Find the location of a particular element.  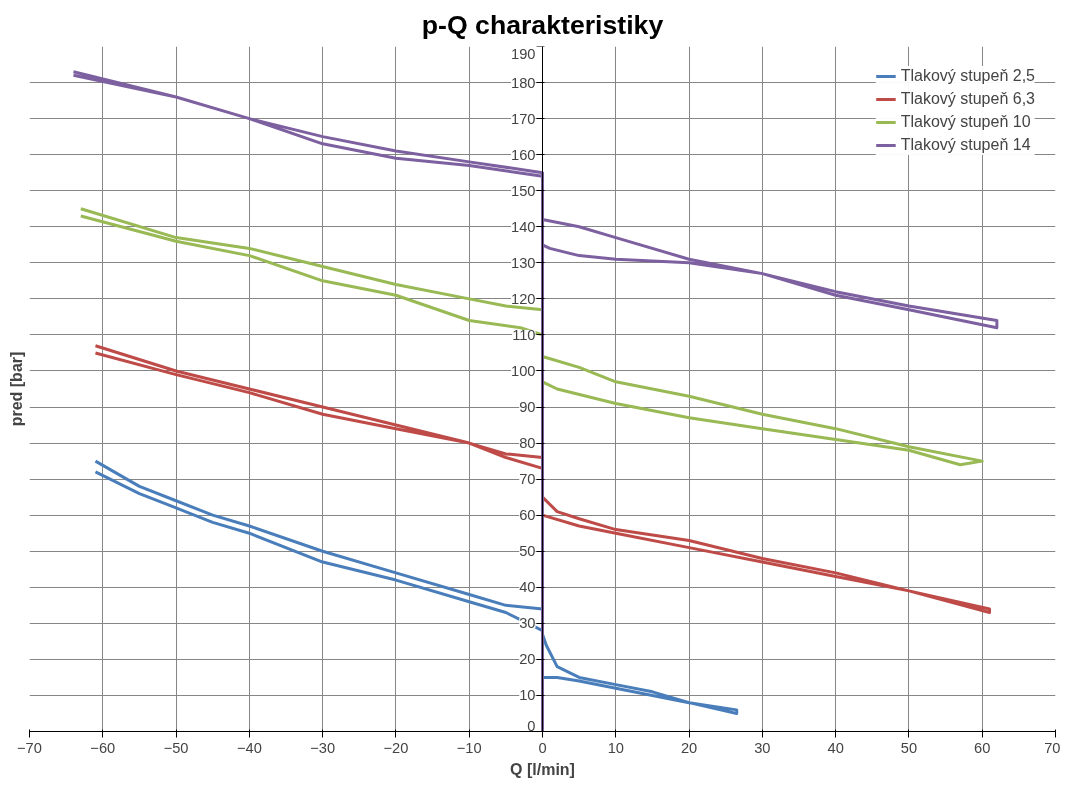

y-tick-label: 170 is located at coordinates (523, 118).